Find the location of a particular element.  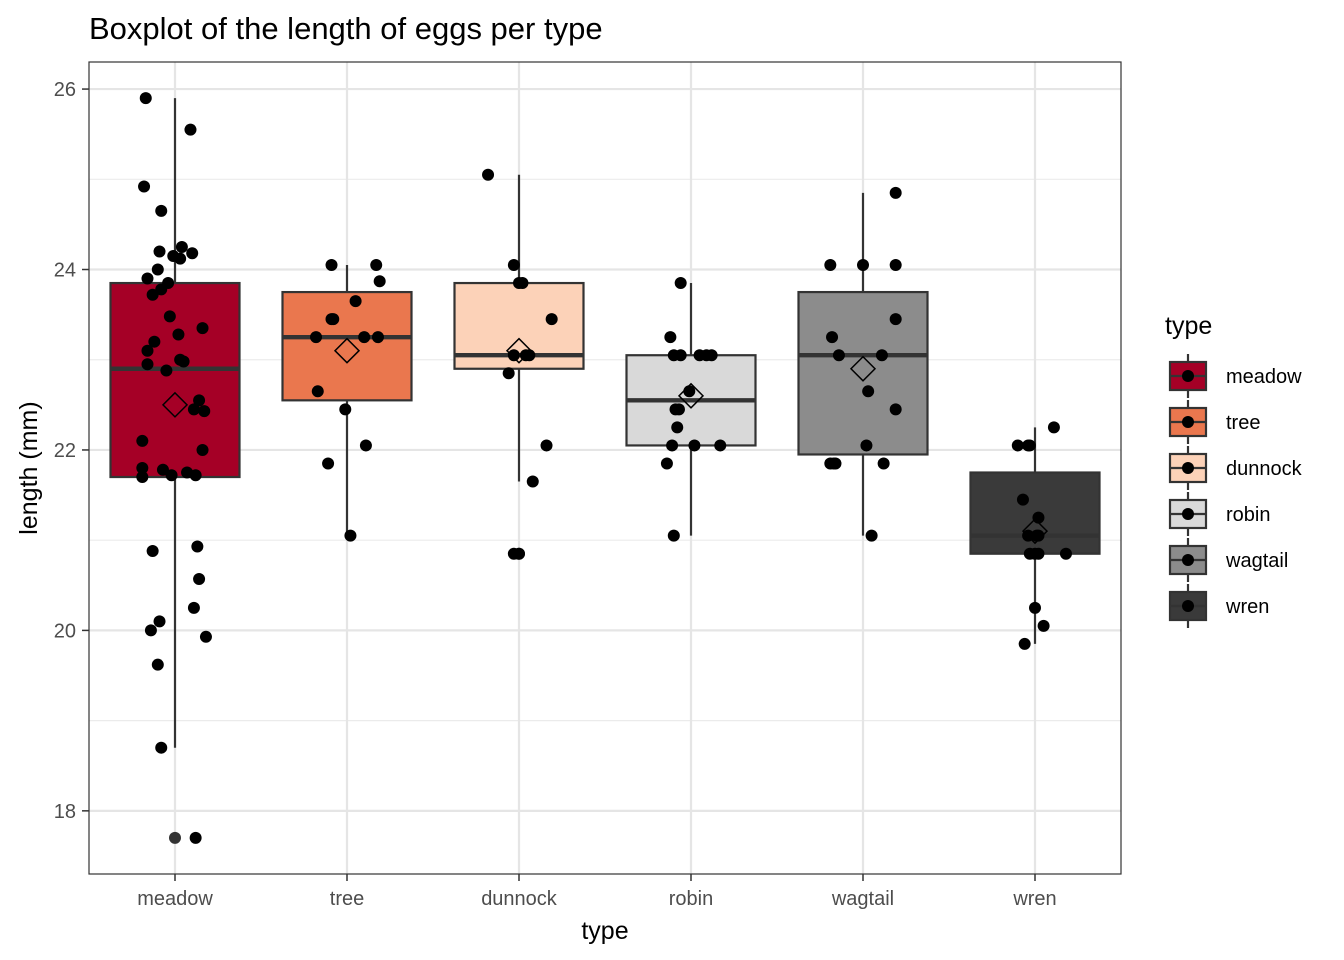

mean-marker-meadow is located at coordinates (175, 404).